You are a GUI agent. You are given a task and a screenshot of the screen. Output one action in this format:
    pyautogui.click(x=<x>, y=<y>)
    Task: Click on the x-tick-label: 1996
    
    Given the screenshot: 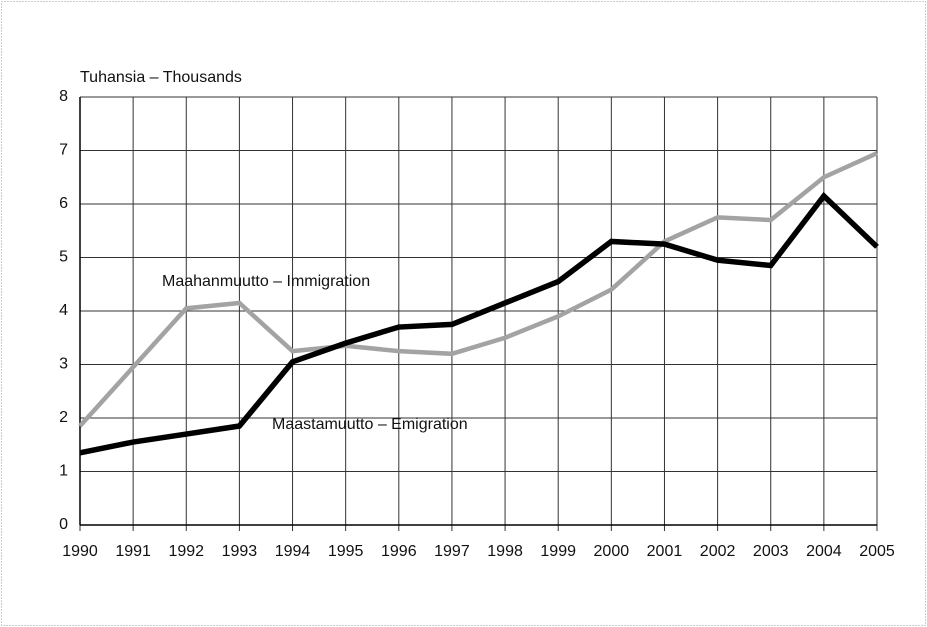 What is the action you would take?
    pyautogui.click(x=399, y=551)
    